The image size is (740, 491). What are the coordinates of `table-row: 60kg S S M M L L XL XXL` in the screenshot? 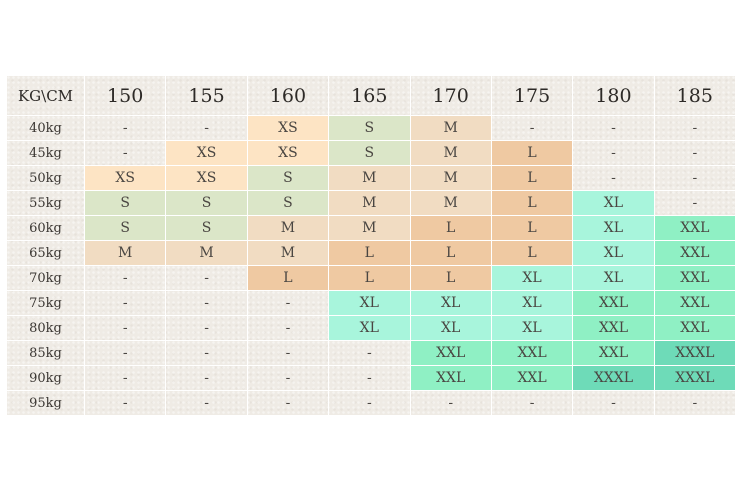 It's located at (371, 228).